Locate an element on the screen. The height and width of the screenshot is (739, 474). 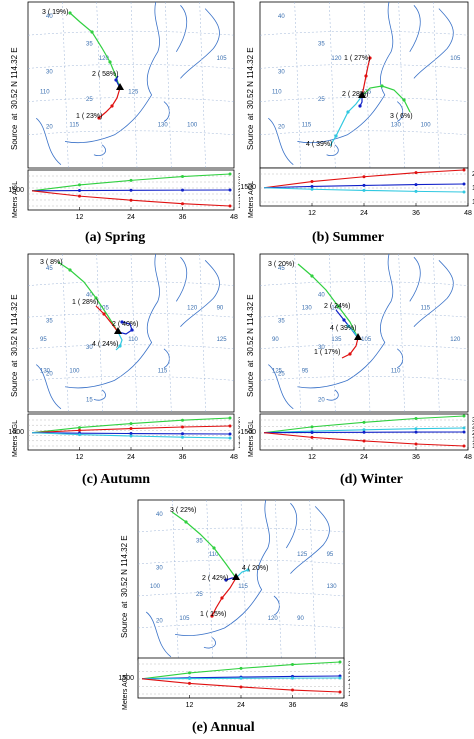
cluster-label: 1 ( 15%) is located at coordinates (213, 614).